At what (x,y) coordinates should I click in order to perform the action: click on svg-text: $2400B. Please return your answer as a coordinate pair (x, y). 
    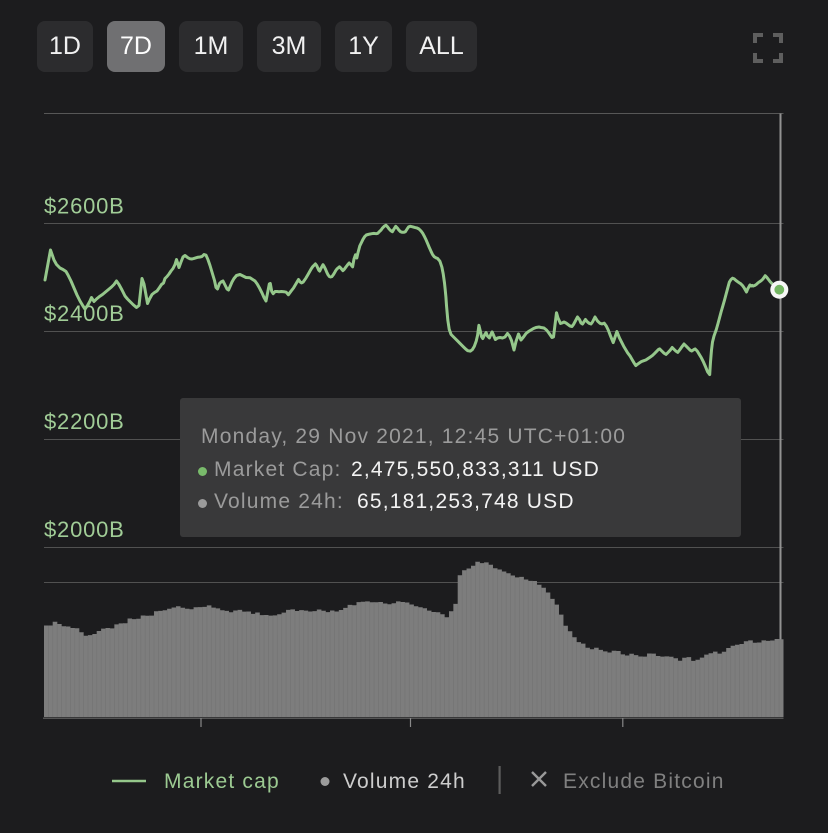
    Looking at the image, I should click on (84, 313).